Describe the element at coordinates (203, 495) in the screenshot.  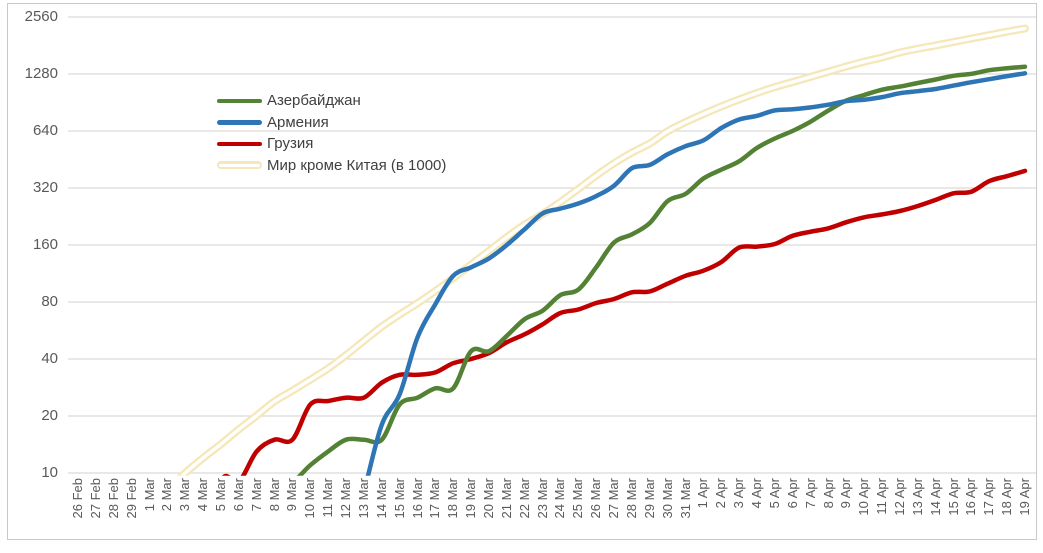
I see `x-axis-label: 4 Mar` at that location.